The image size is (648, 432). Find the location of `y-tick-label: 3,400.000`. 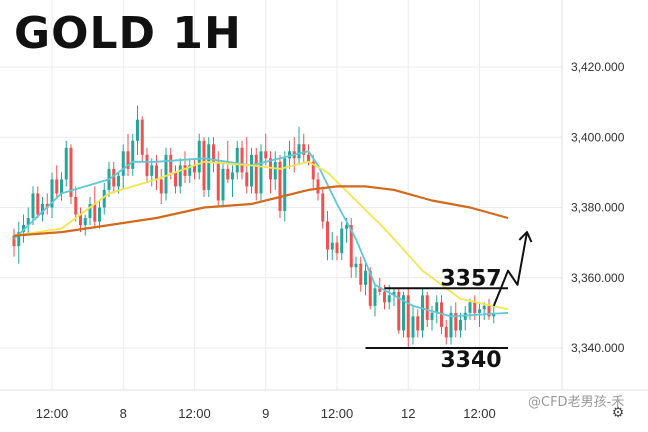

y-tick-label: 3,400.000 is located at coordinates (598, 137).